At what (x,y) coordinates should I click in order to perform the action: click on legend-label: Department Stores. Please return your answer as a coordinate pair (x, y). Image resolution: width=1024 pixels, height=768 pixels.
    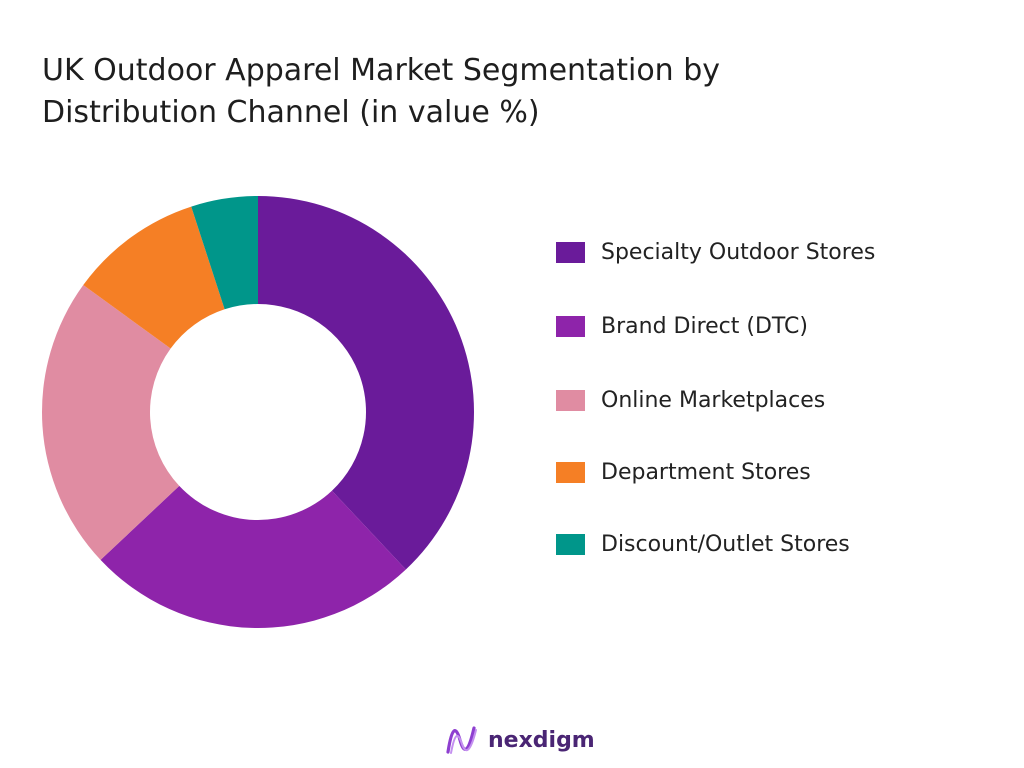
    Looking at the image, I should click on (706, 472).